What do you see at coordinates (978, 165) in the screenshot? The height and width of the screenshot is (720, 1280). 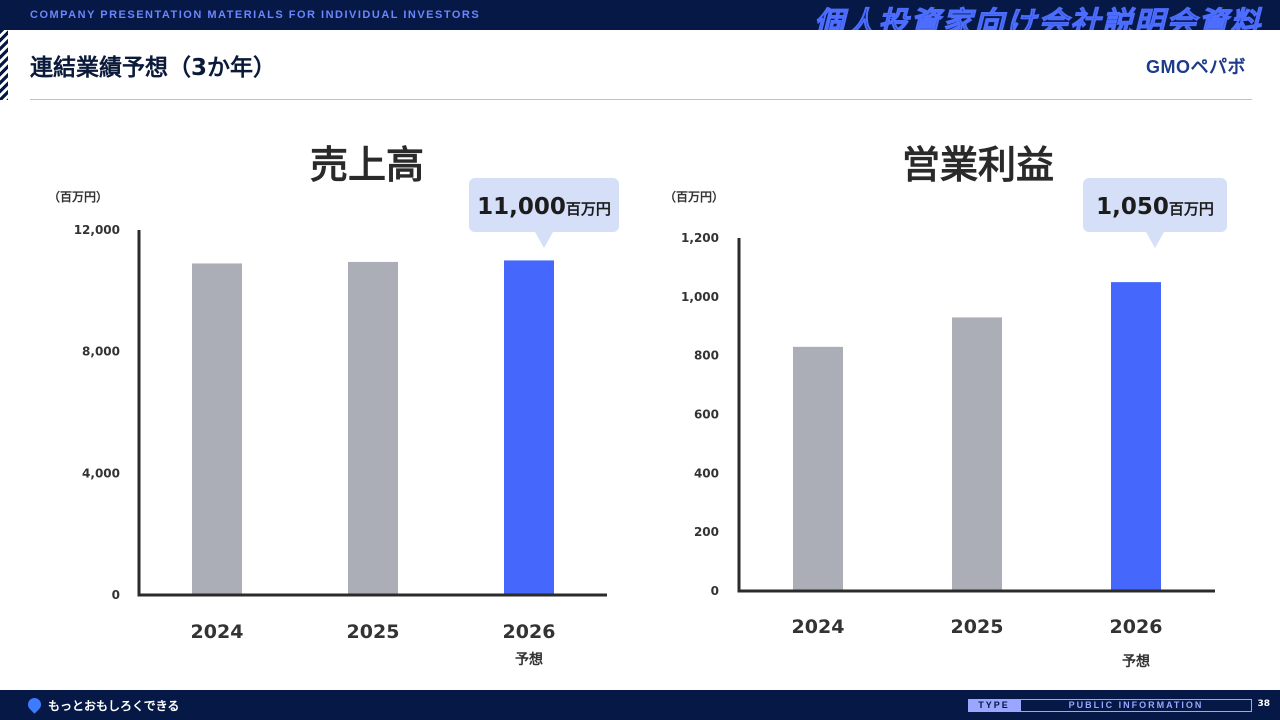 I see `chart-title: 営業利益` at bounding box center [978, 165].